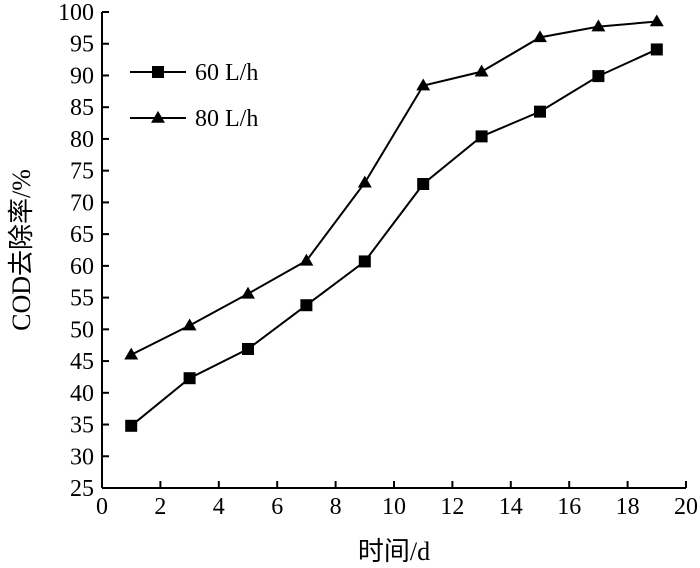  I want to click on x-tick-label: 10, so click(394, 507).